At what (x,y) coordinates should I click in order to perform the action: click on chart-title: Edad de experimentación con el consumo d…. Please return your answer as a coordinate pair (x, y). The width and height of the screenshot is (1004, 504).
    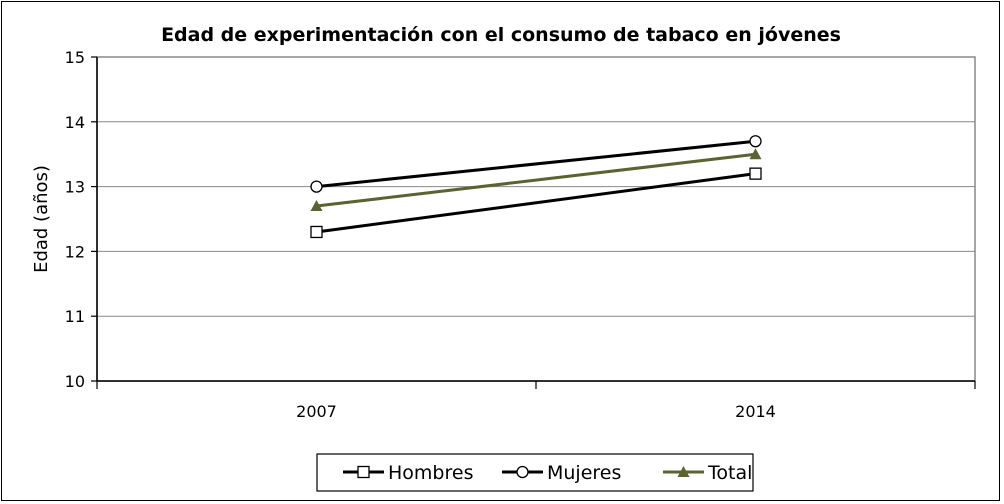
    Looking at the image, I should click on (501, 35).